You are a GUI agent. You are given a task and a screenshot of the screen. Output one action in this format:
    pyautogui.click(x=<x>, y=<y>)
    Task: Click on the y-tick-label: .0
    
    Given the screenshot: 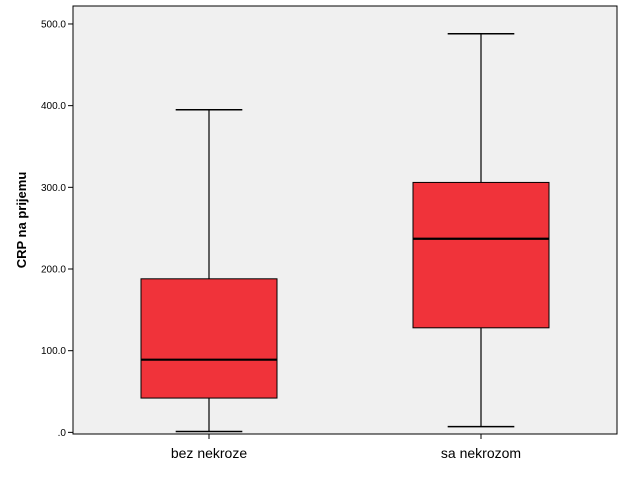 What is the action you would take?
    pyautogui.click(x=62, y=433)
    